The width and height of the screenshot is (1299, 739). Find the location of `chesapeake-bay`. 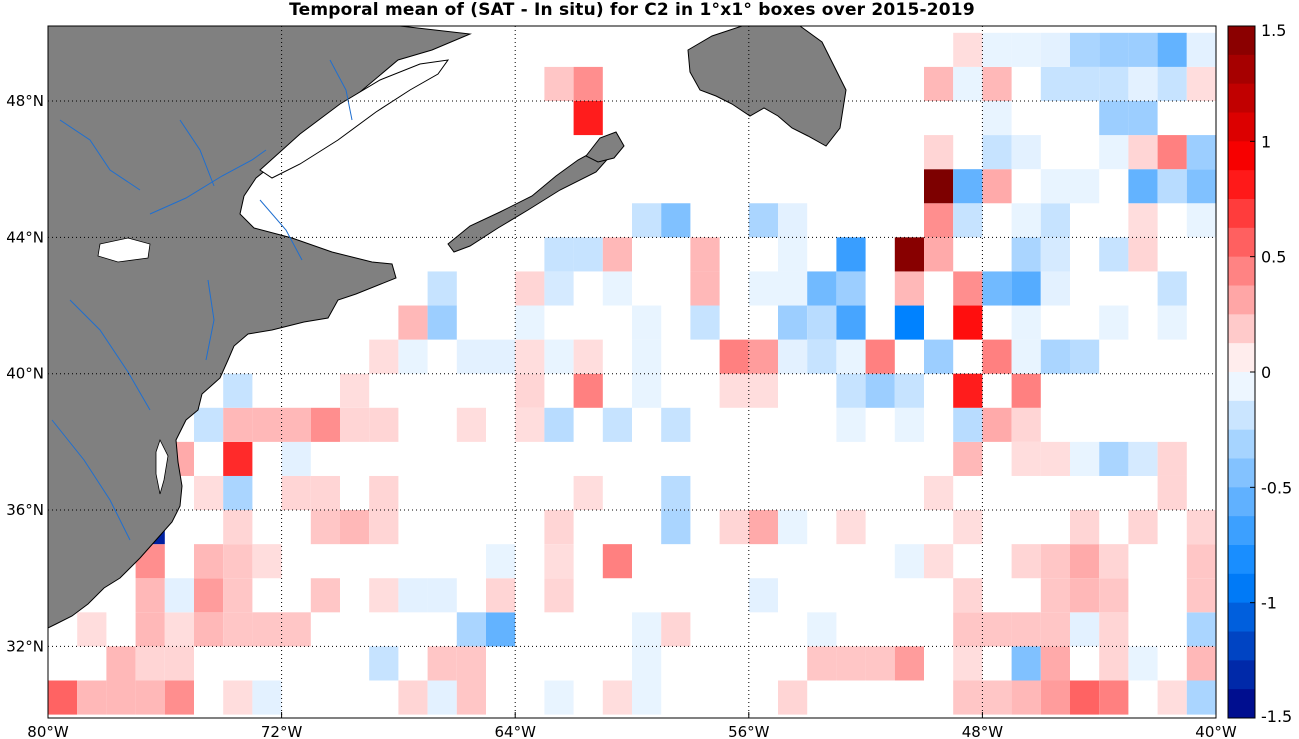

chesapeake-bay is located at coordinates (162, 466).